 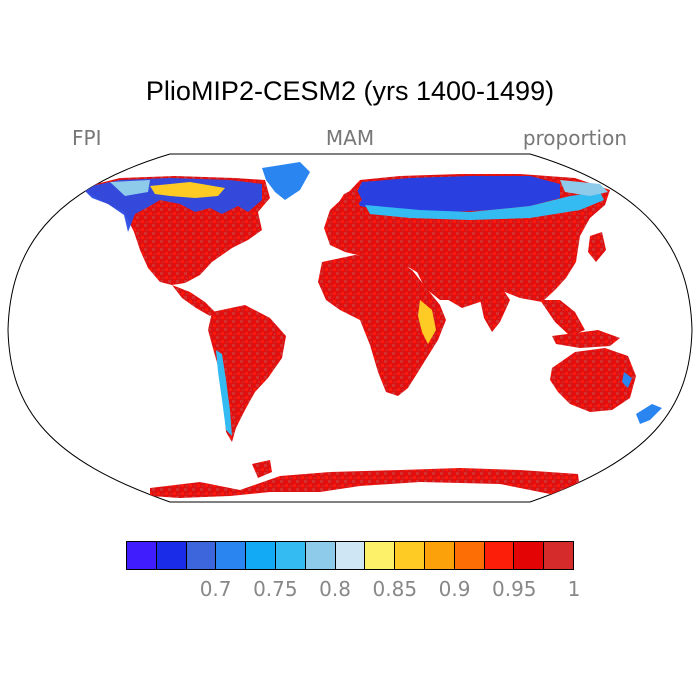 What do you see at coordinates (454, 589) in the screenshot?
I see `colorbar-tick-label: 0.9` at bounding box center [454, 589].